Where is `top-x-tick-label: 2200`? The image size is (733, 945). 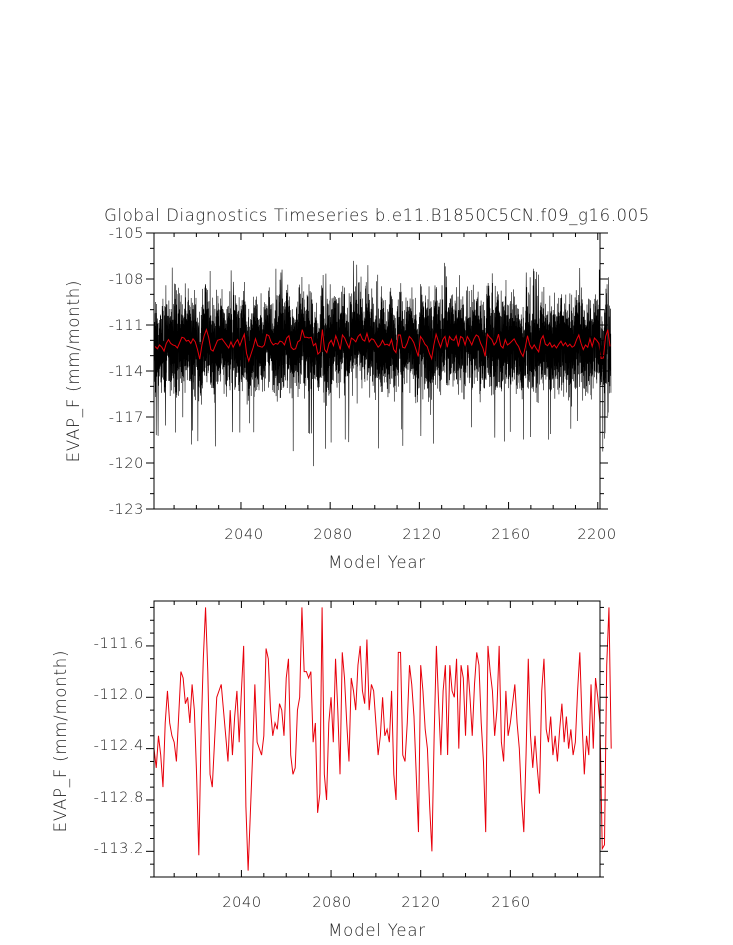
top-x-tick-label: 2200 is located at coordinates (596, 535).